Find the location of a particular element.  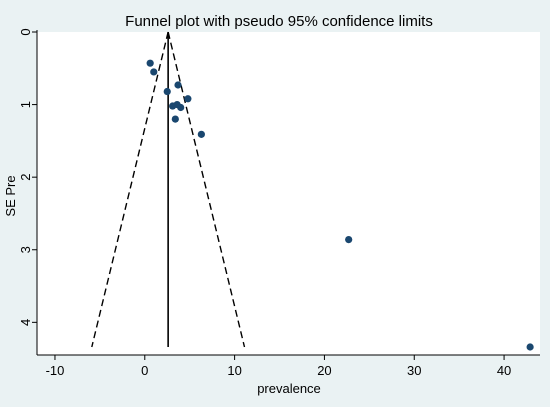

x-tick-label: 0 is located at coordinates (144, 370).